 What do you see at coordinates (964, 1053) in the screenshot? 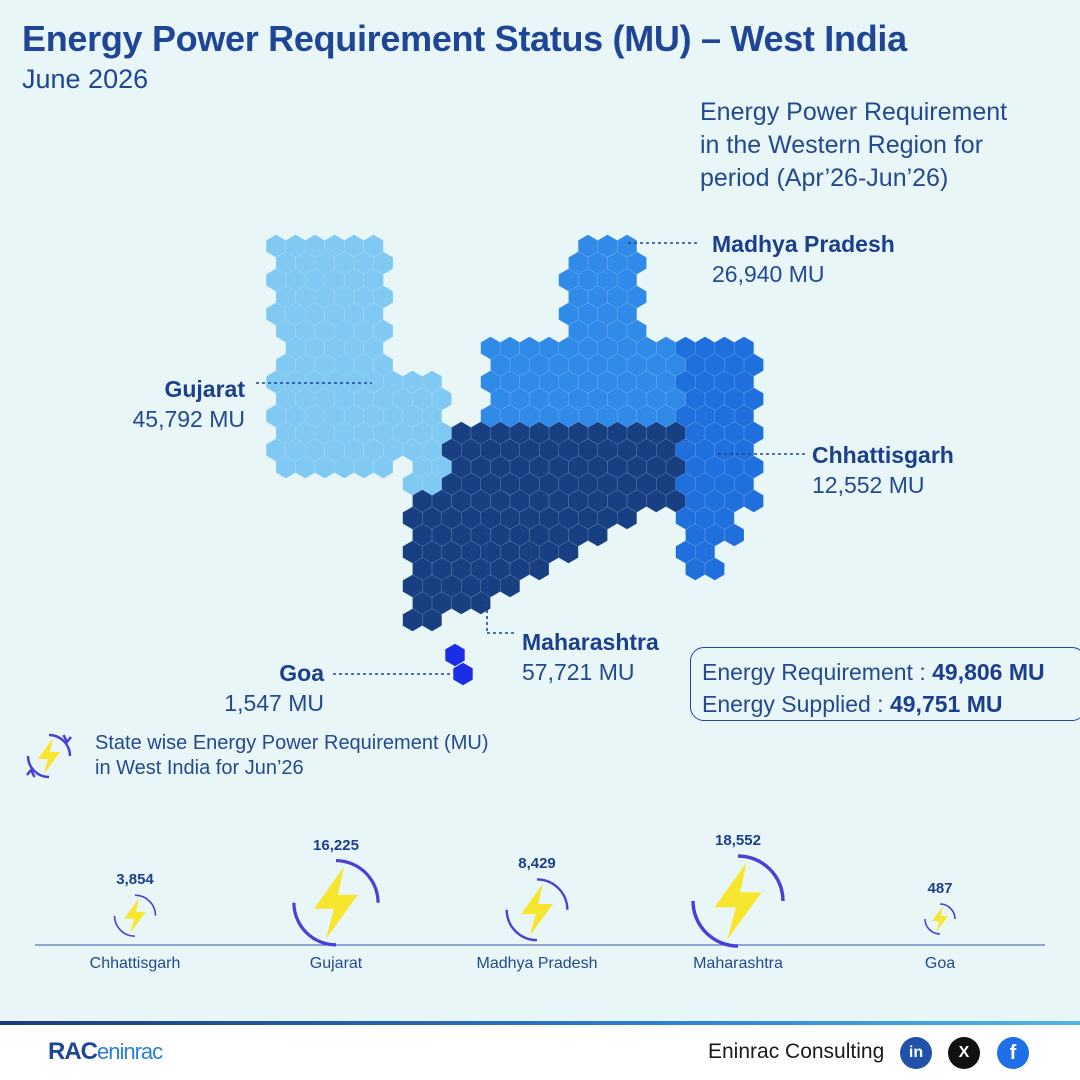
I see `x-icon: X` at bounding box center [964, 1053].